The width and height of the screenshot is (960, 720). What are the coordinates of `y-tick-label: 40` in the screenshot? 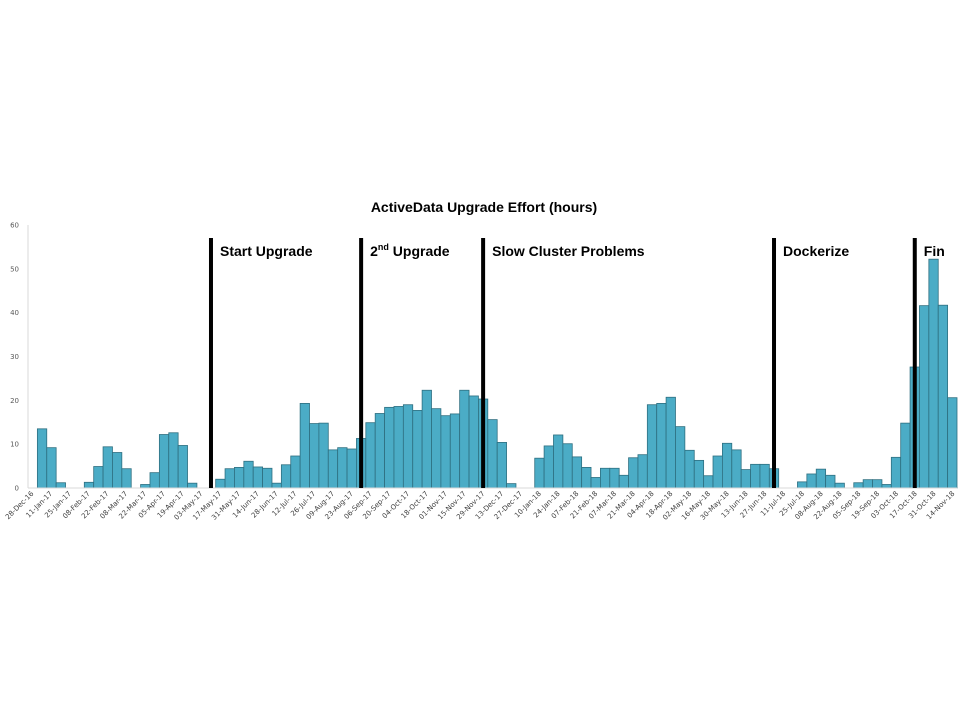 It's located at (14, 313).